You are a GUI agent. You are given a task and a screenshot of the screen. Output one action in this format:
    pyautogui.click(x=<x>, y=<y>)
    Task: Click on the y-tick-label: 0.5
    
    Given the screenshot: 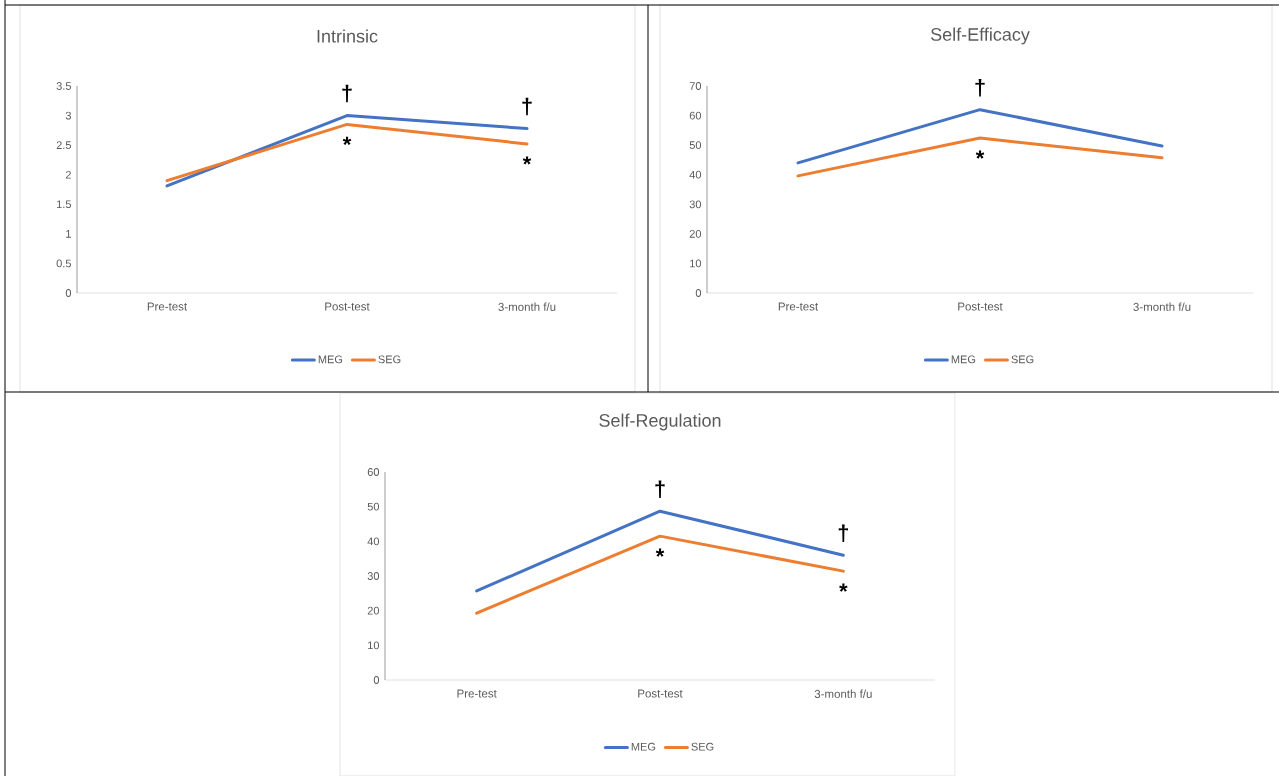 What is the action you would take?
    pyautogui.click(x=63, y=263)
    